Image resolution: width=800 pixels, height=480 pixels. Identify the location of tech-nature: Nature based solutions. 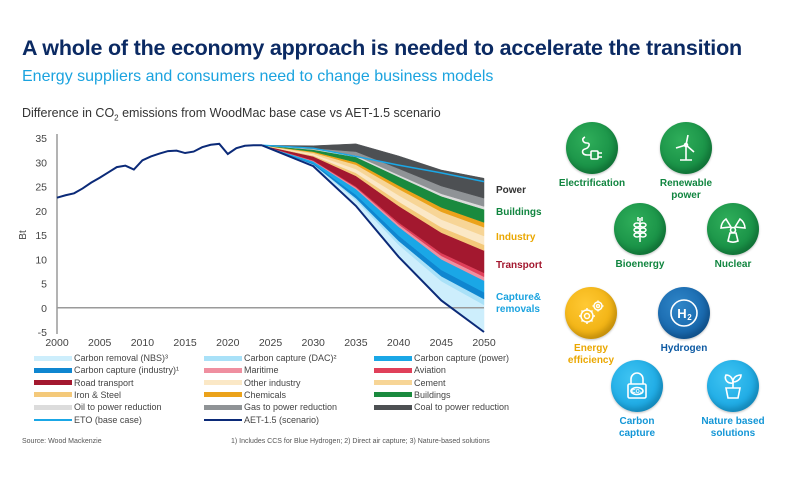
(733, 400).